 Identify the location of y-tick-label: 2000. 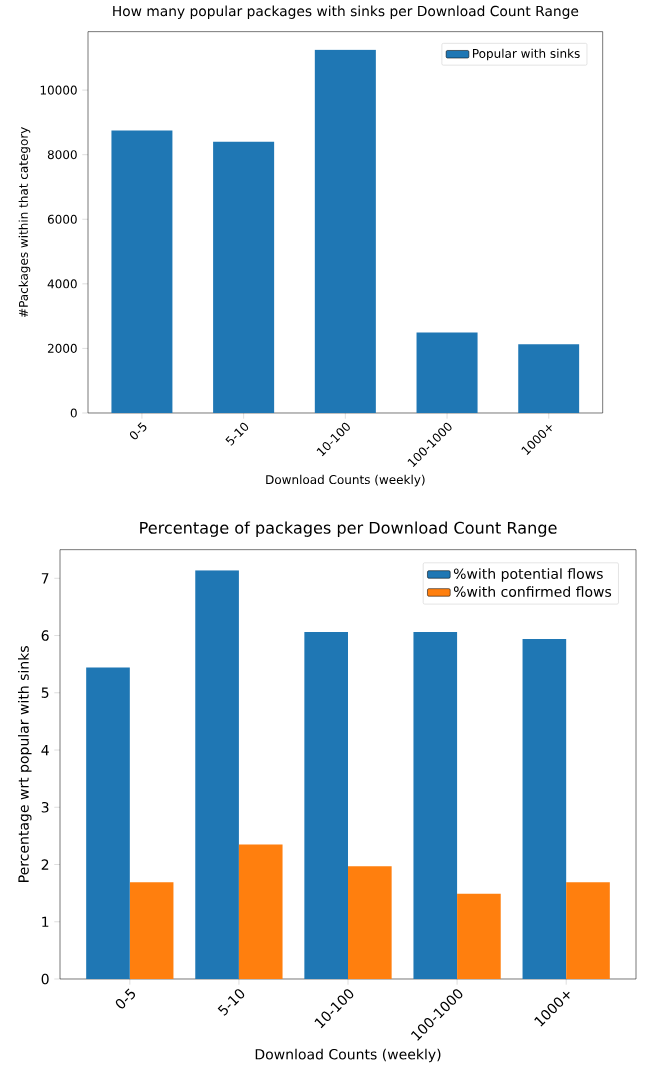
(62, 348).